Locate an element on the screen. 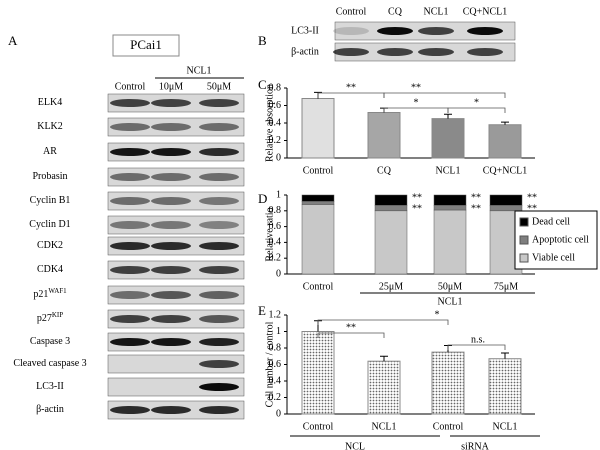 This screenshot has width=600, height=450. row-label-text: Probasin is located at coordinates (50, 176).